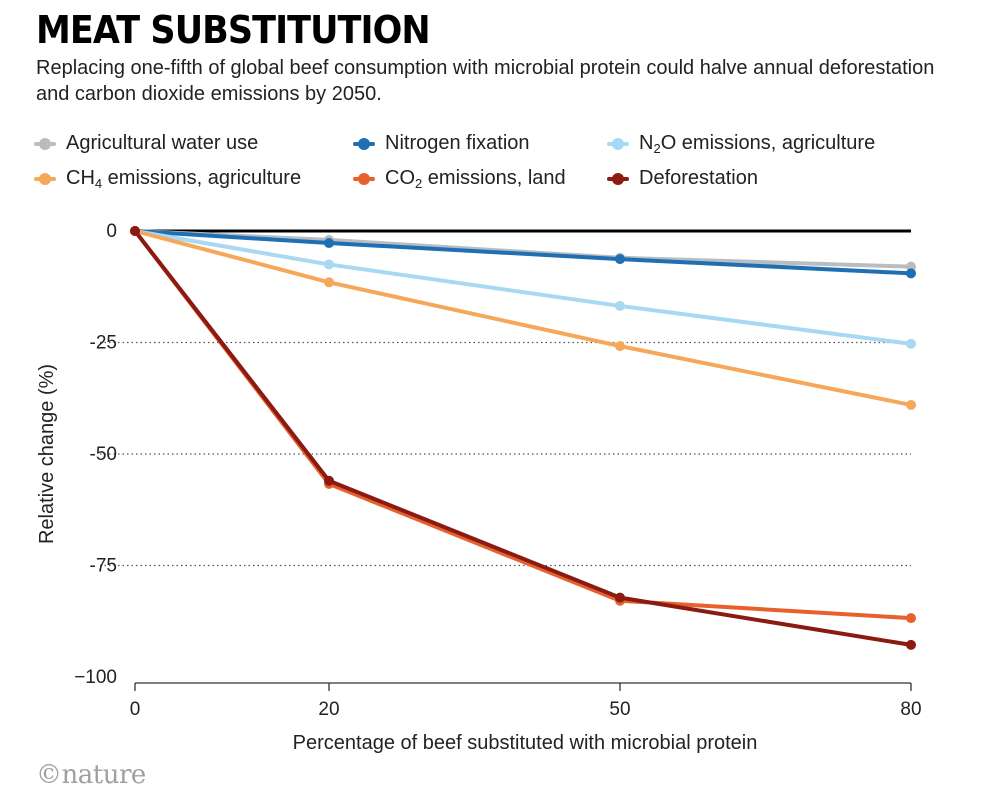  I want to click on legend-item-n2o: N2O emissions, agriculture, so click(741, 144).